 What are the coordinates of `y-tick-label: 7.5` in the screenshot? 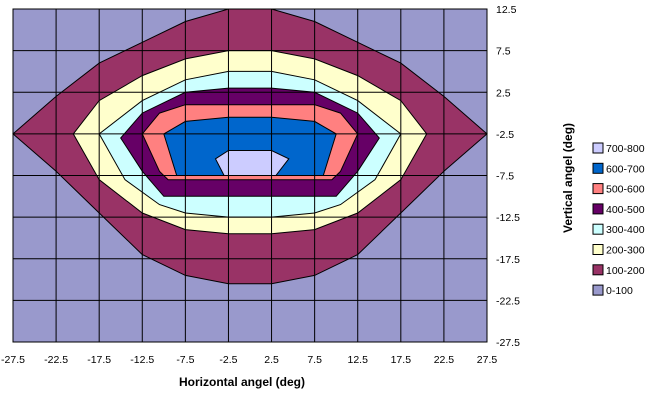 It's located at (503, 52).